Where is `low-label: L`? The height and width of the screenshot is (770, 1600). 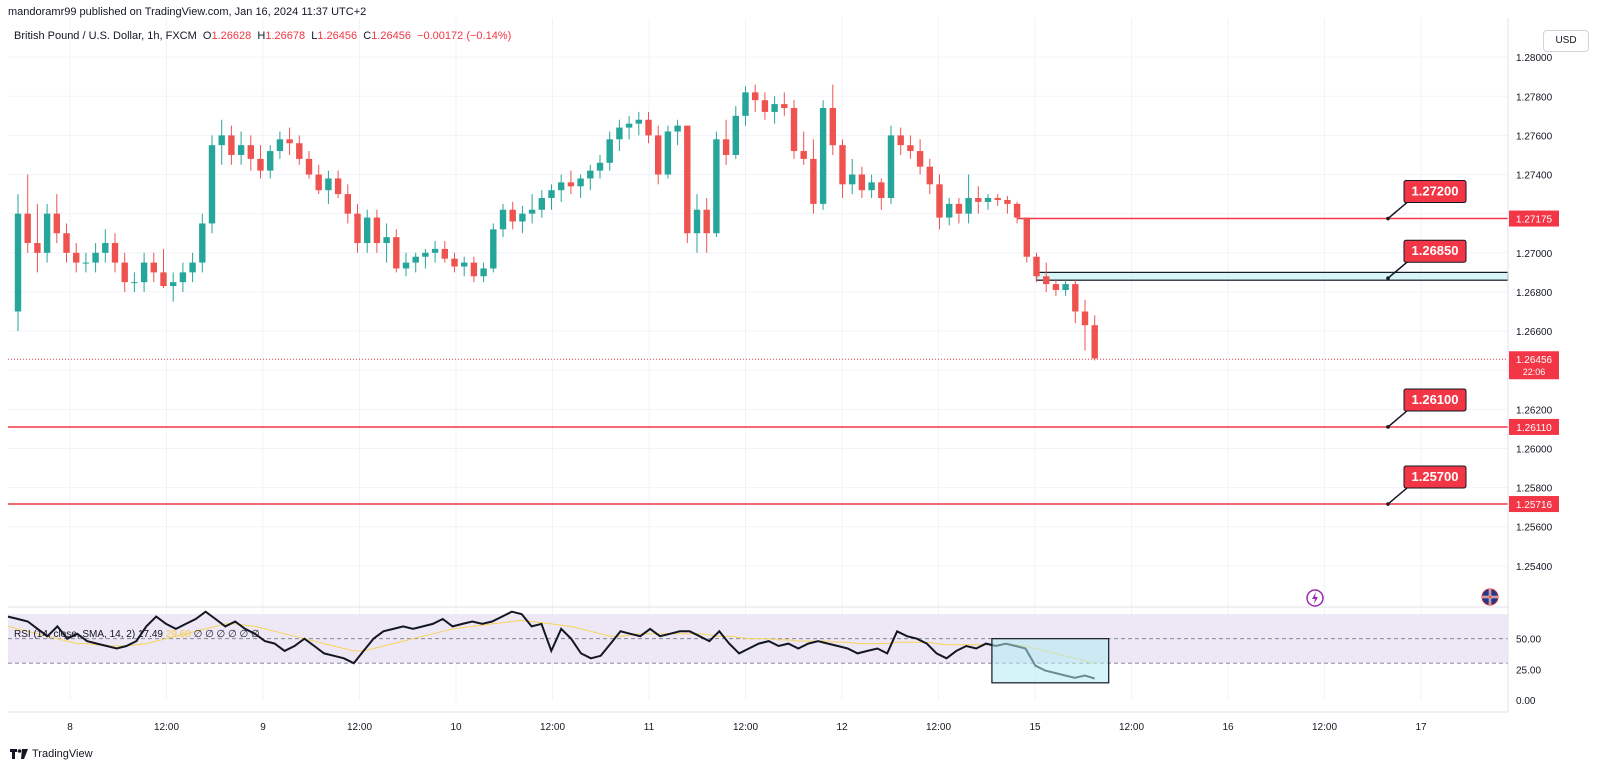
low-label: L is located at coordinates (314, 36).